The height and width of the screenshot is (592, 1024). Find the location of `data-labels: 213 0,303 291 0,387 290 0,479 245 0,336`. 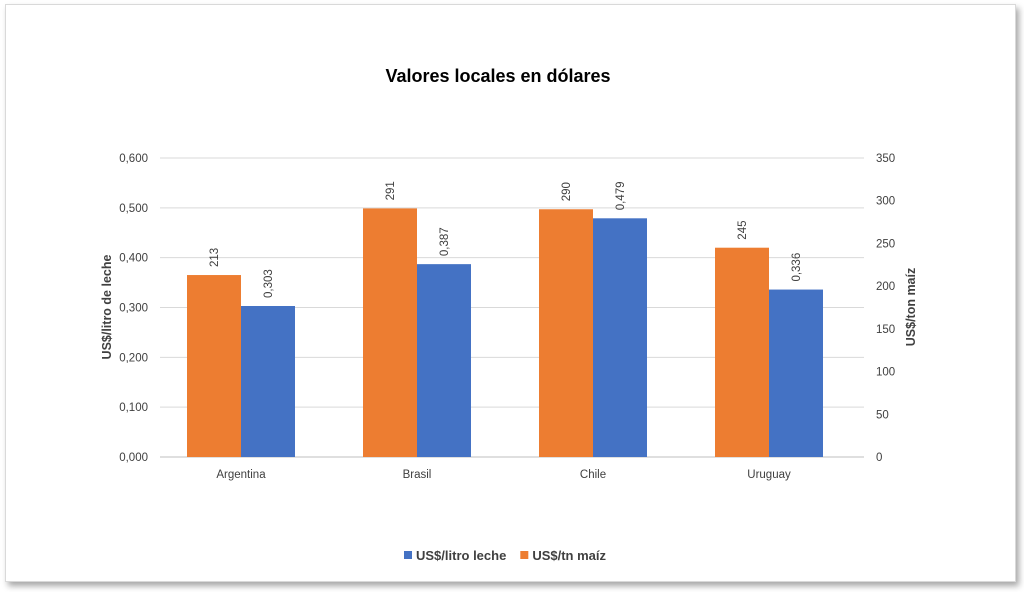

data-labels: 213 0,303 291 0,387 290 0,479 245 0,336 is located at coordinates (506, 239).